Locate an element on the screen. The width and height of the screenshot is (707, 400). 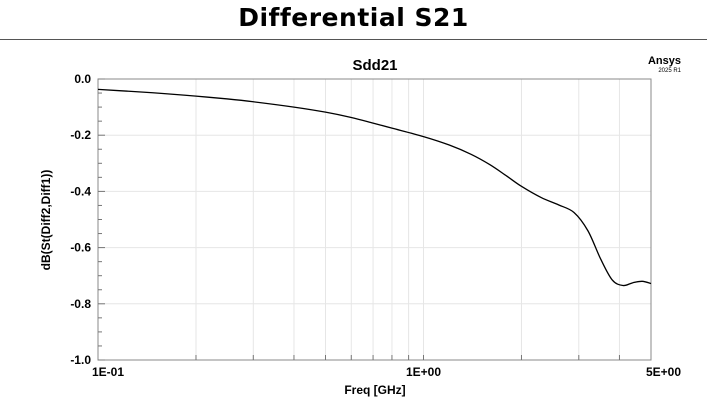
y-axis-label: dB(St(Diff2,Diff1)) is located at coordinates (46, 220).